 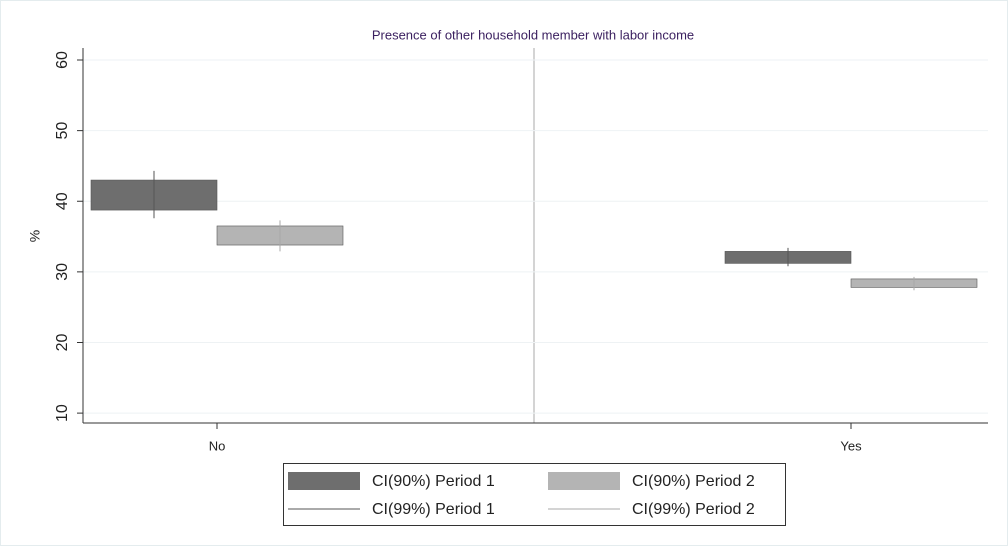 What do you see at coordinates (433, 481) in the screenshot?
I see `legend-label: CI(90%) Period 1` at bounding box center [433, 481].